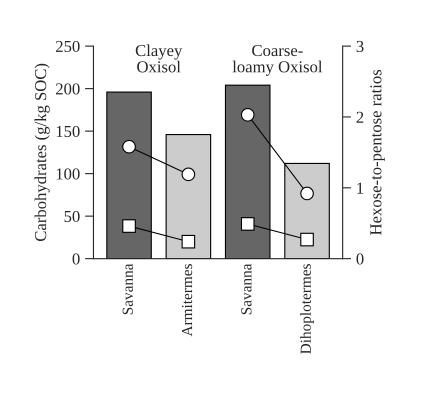 Image resolution: width=445 pixels, height=401 pixels. I want to click on x-tick-label: Armitermes, so click(187, 300).